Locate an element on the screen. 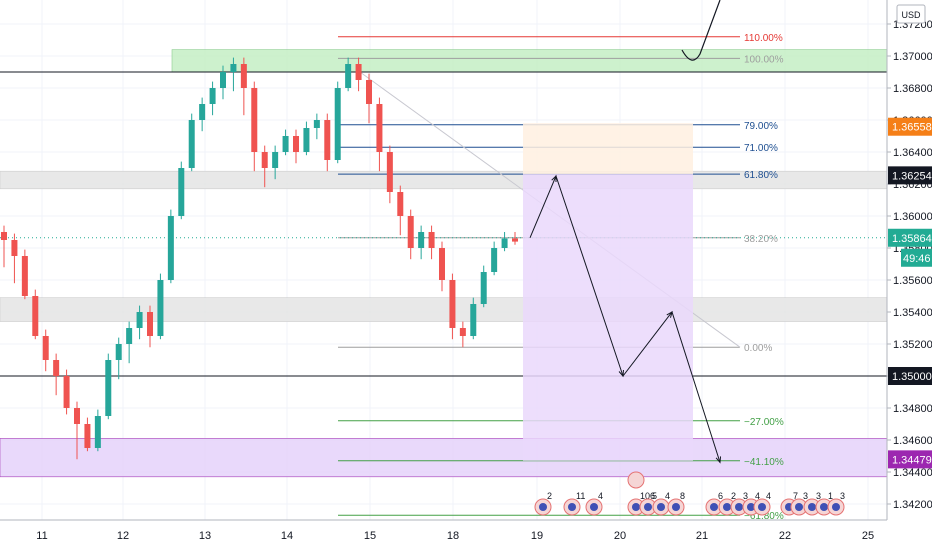  projection-box is located at coordinates (608, 292).